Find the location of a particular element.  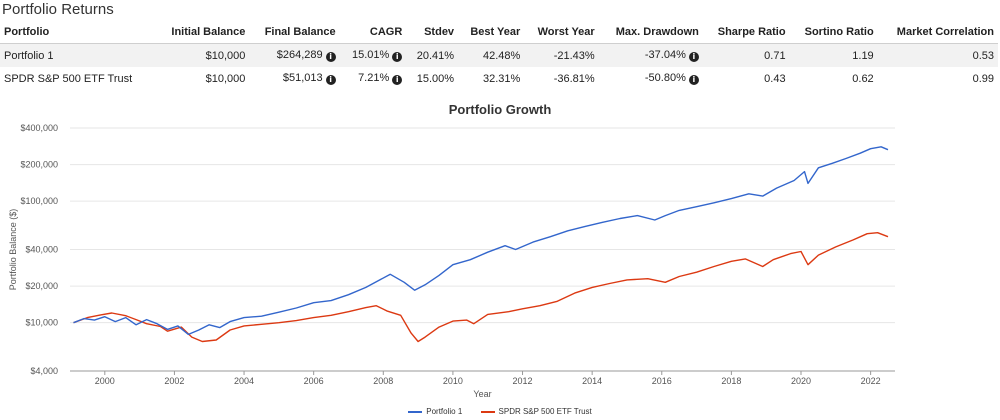

x-tick-label: 2018 is located at coordinates (731, 381).